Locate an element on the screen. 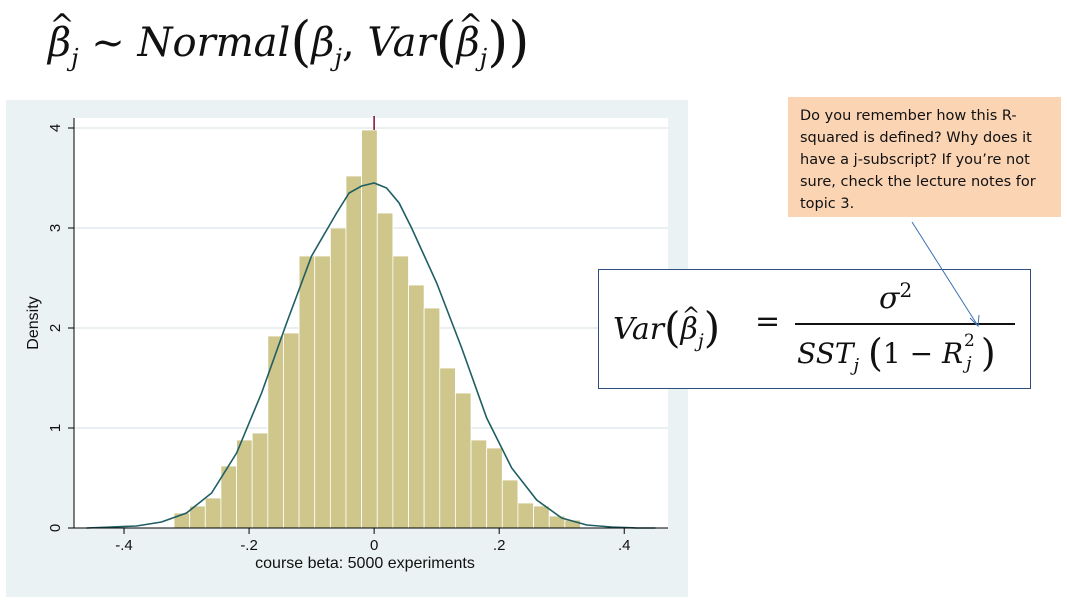 Image resolution: width=1067 pixels, height=604 pixels. y-tick-label: 1 is located at coordinates (55, 428).